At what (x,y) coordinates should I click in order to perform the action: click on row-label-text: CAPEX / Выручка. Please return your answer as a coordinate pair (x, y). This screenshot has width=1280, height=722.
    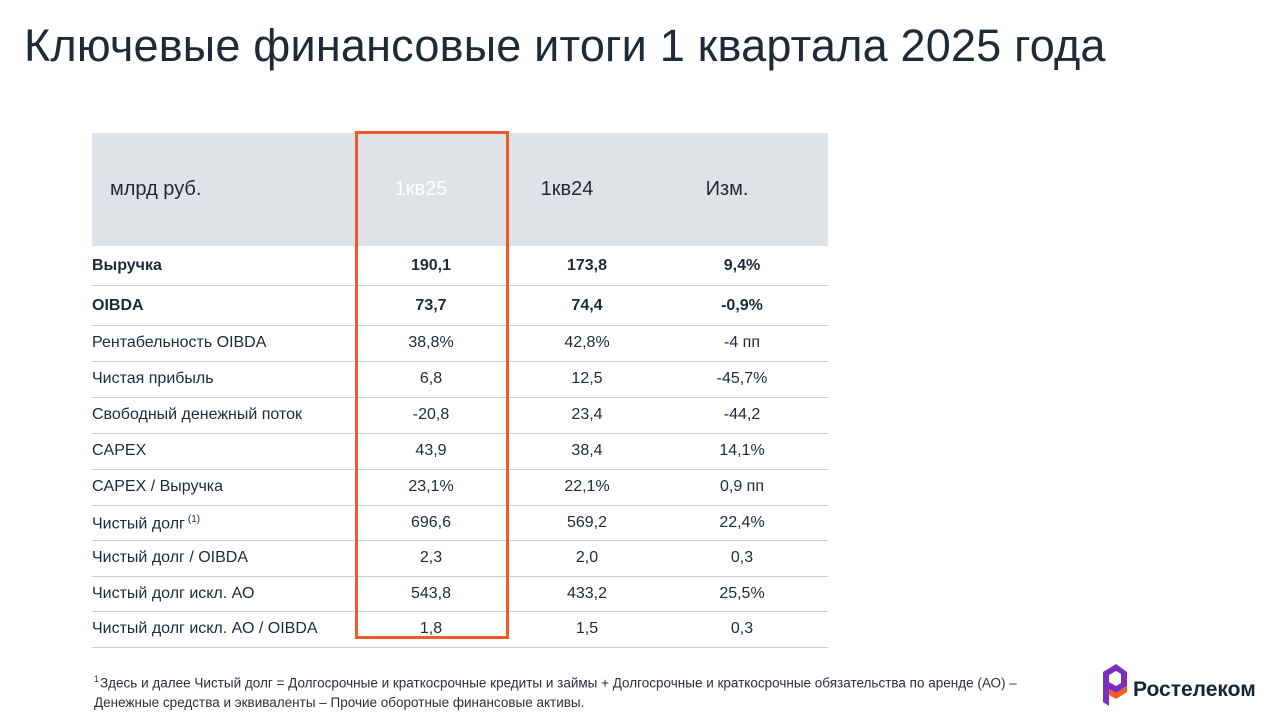
    Looking at the image, I should click on (158, 486).